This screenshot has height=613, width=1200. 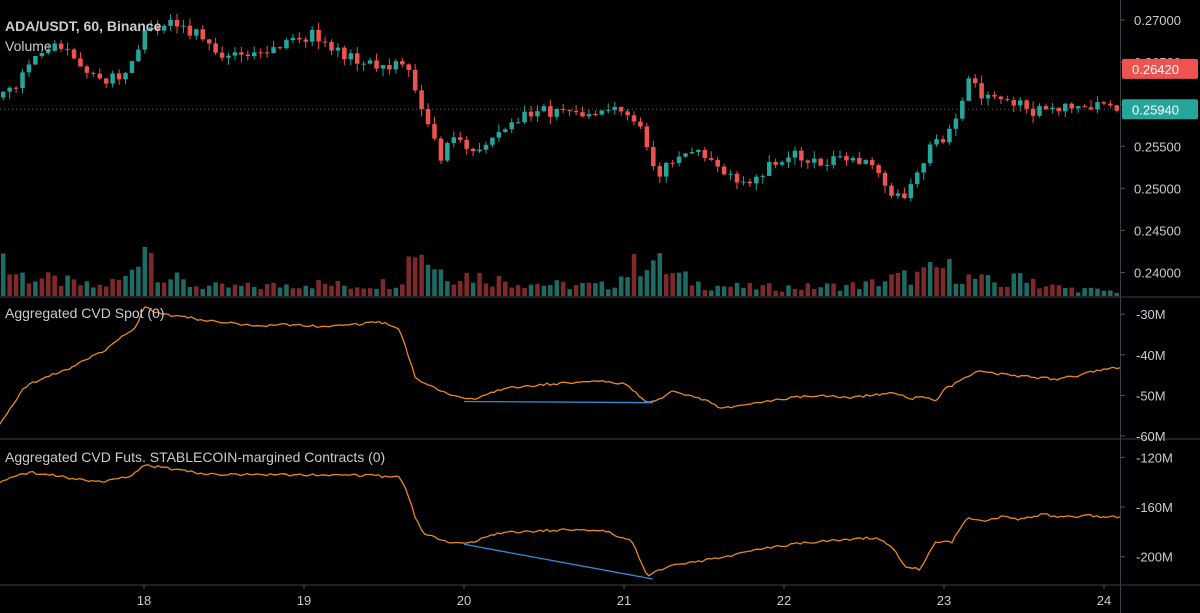 I want to click on symbol-title: ADA/USDT, 60, Binance, so click(x=83, y=26).